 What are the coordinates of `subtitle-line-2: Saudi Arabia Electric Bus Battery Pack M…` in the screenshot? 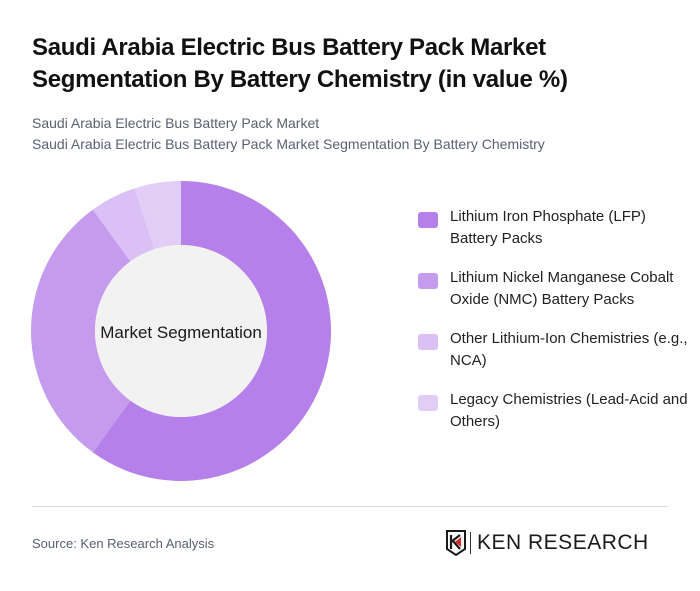 It's located at (288, 144).